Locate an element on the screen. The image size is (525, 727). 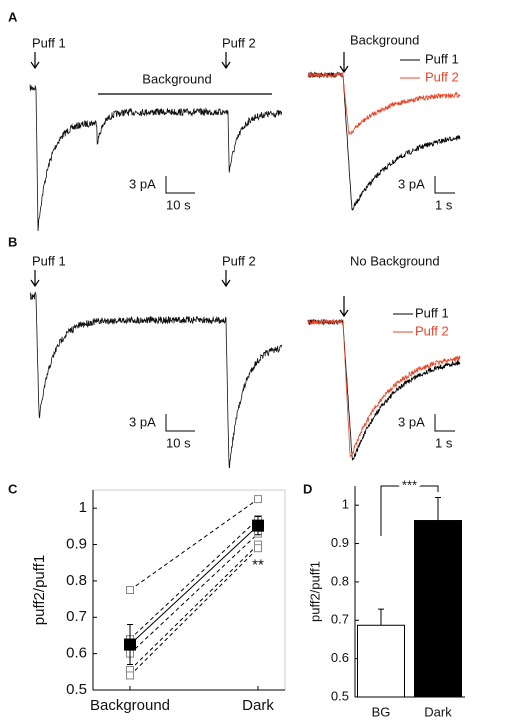
inset-title: No Background is located at coordinates (395, 260).